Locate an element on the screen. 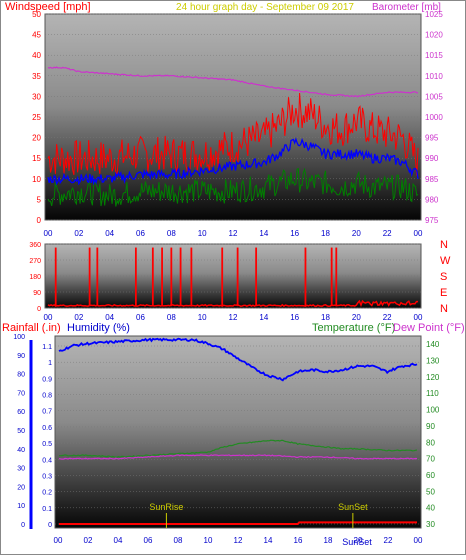 The height and width of the screenshot is (560, 466). humidity-tick: 70 is located at coordinates (21, 393).